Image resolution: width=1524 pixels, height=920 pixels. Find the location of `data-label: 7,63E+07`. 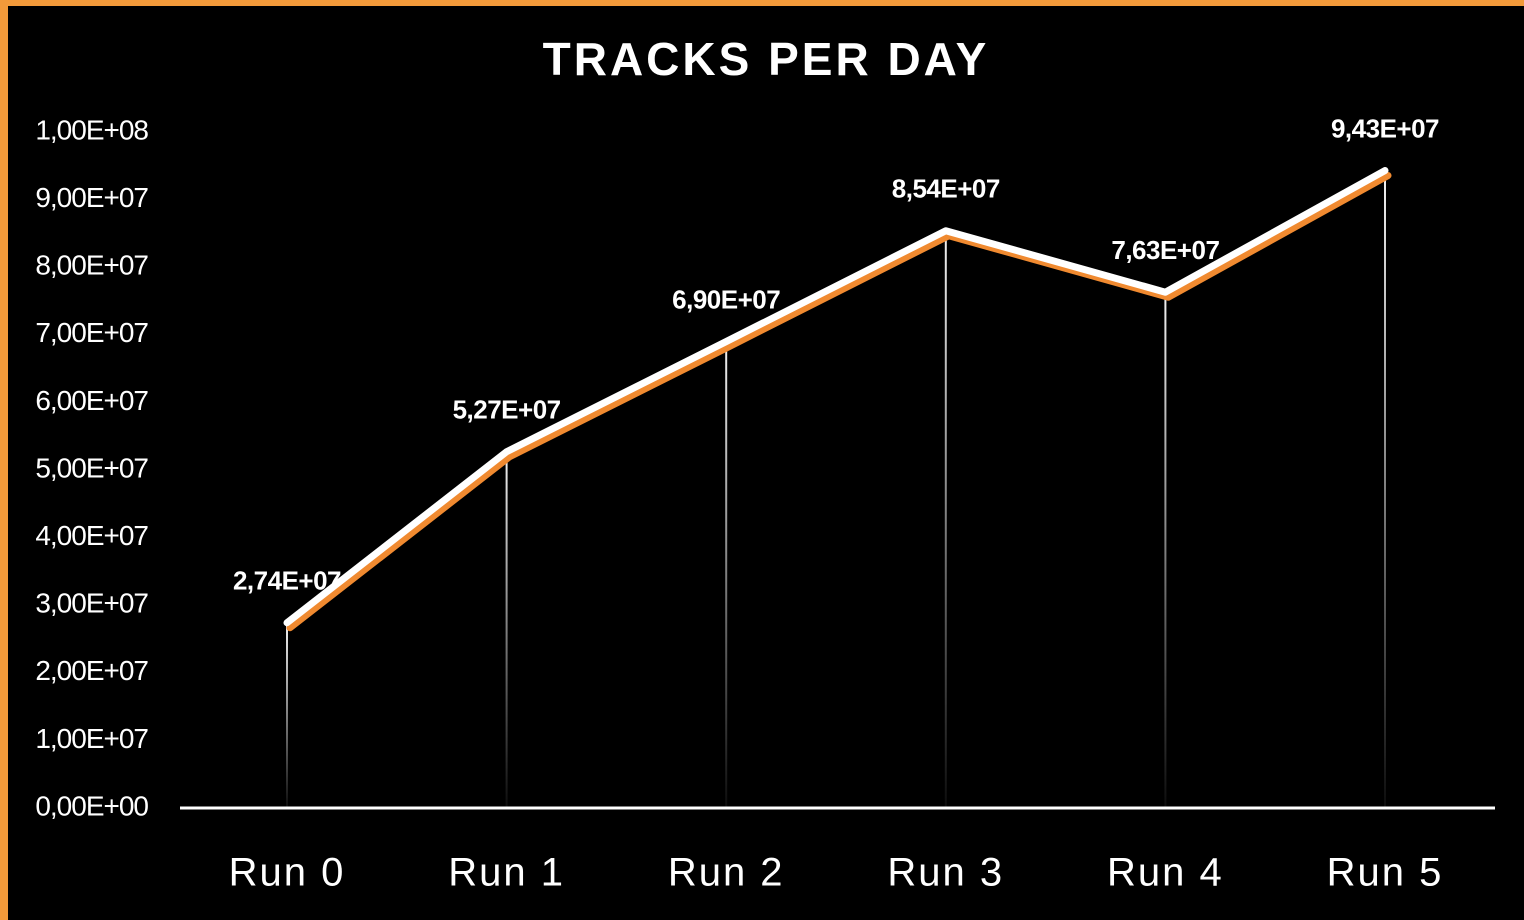

data-label: 7,63E+07 is located at coordinates (1165, 250).